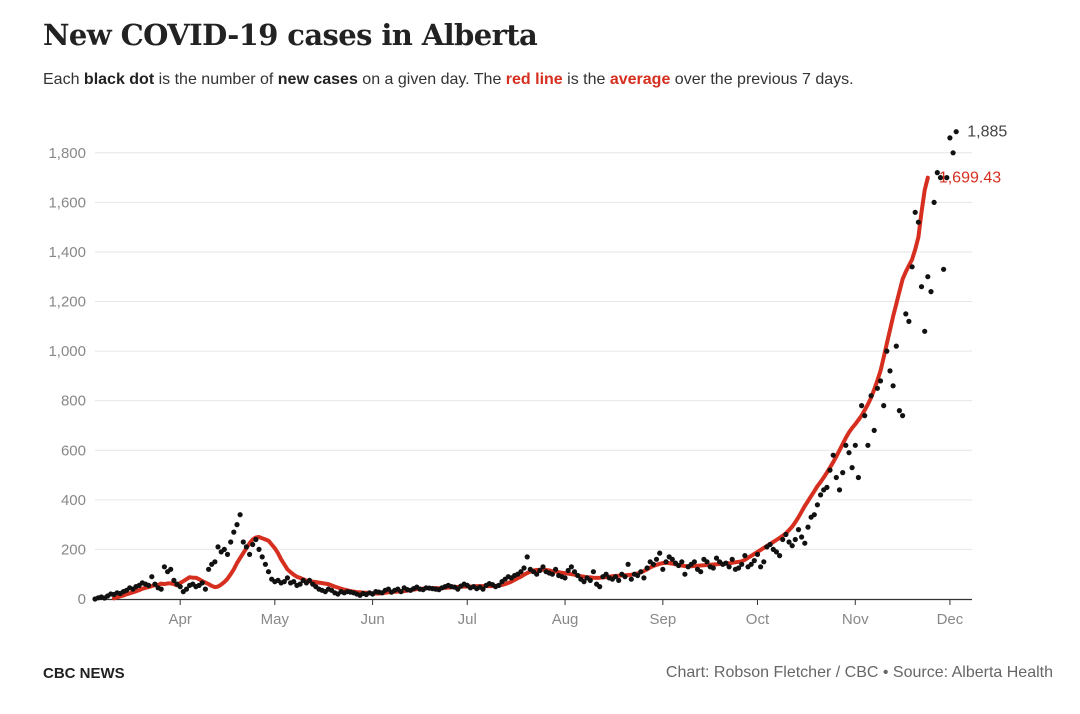  I want to click on subtitle-text: is the number of, so click(216, 79).